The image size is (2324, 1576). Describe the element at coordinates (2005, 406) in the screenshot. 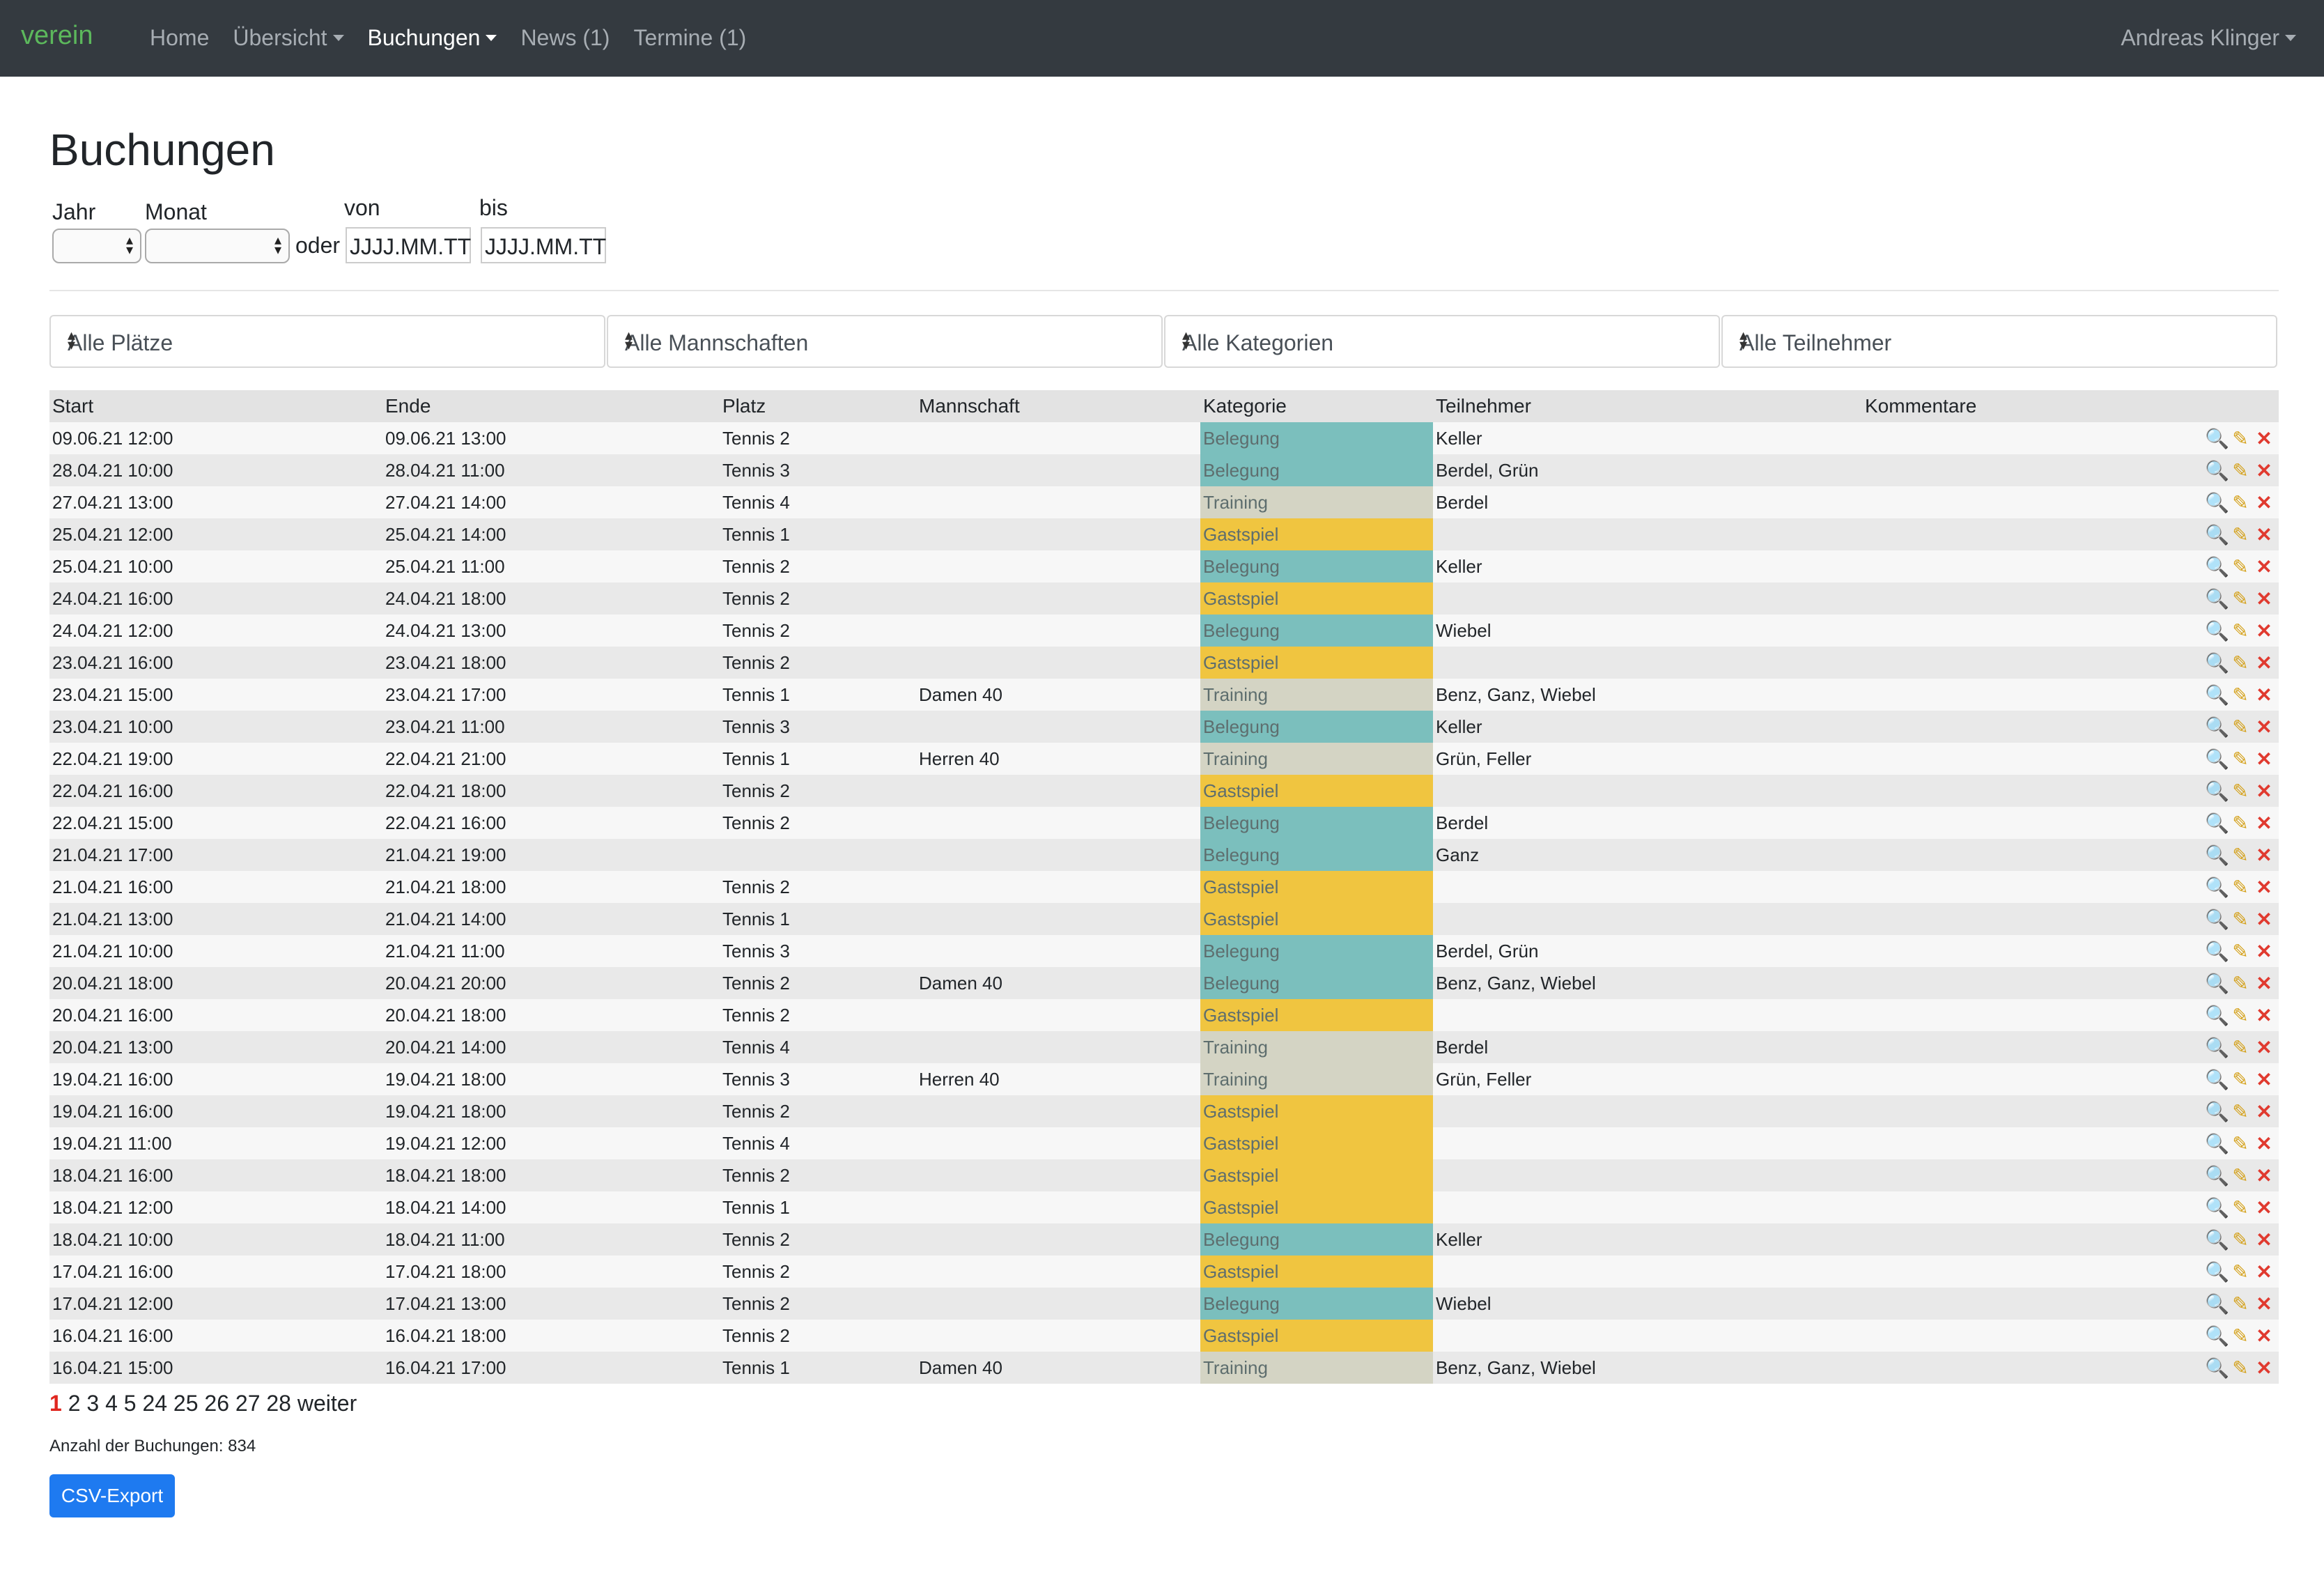

I see `header-kommentare: Kommentare` at that location.